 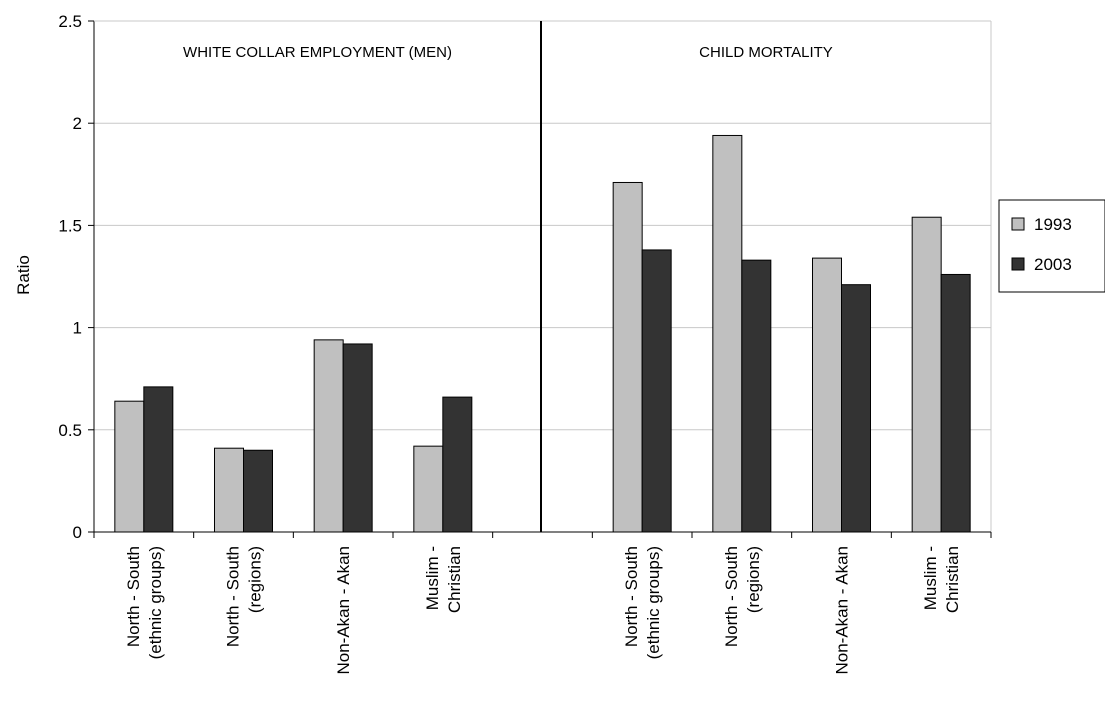 I want to click on y-tick-label: 0.5, so click(x=70, y=430).